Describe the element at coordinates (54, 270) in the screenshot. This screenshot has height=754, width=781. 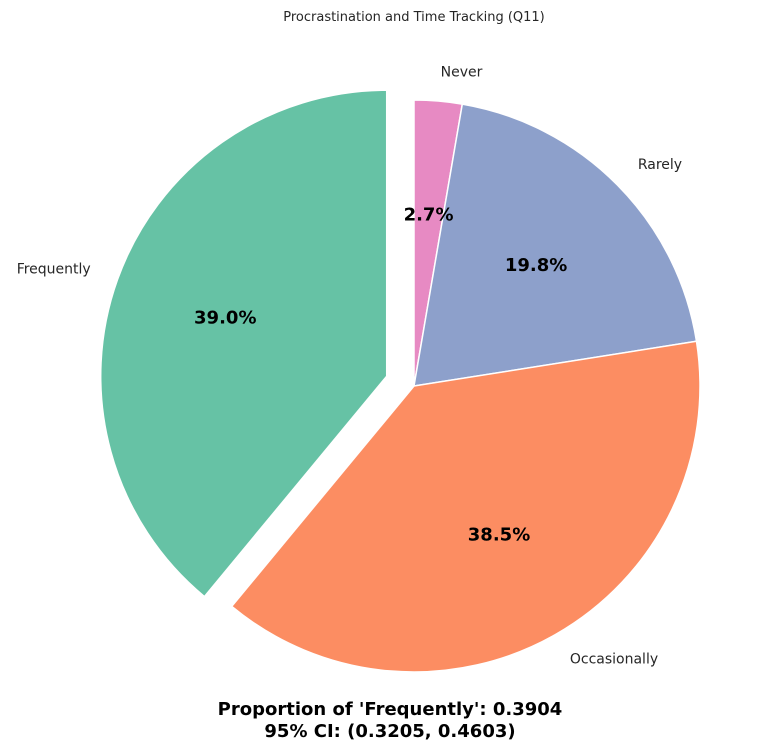
I see `pie-category-label-frequently: Frequently` at that location.